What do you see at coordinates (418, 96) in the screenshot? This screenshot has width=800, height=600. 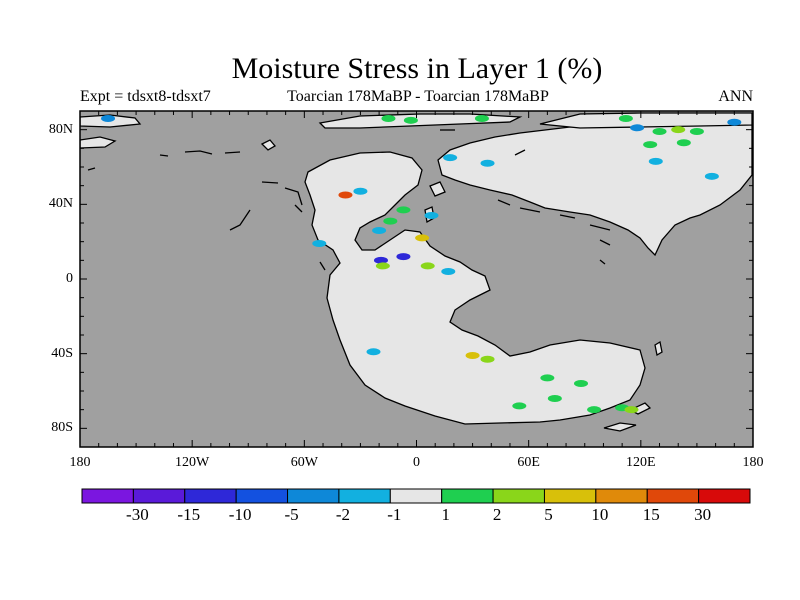 I see `period-label: Toarcian 178MaBP - Toarcian 178MaBP` at bounding box center [418, 96].